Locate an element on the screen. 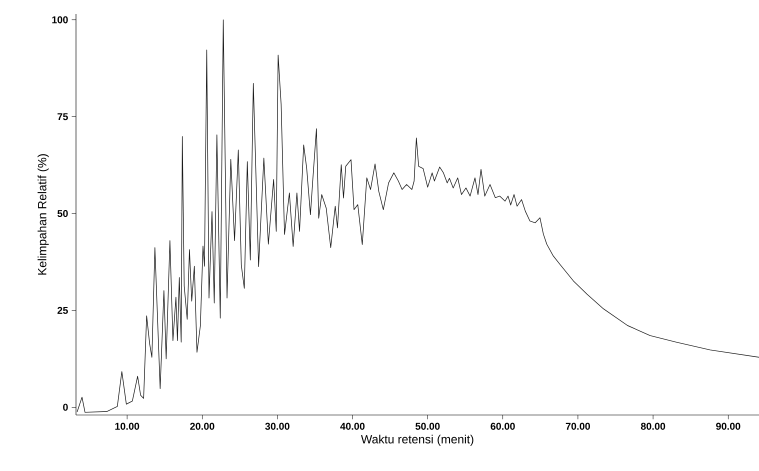  x-tick-label: 50.00 is located at coordinates (427, 426).